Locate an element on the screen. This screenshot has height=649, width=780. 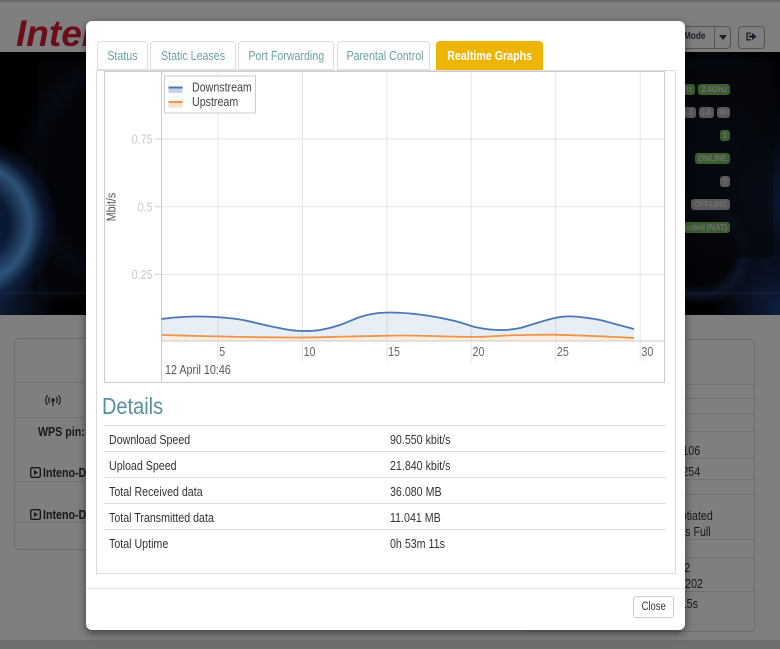
svg-text: 0.5 is located at coordinates (145, 206).